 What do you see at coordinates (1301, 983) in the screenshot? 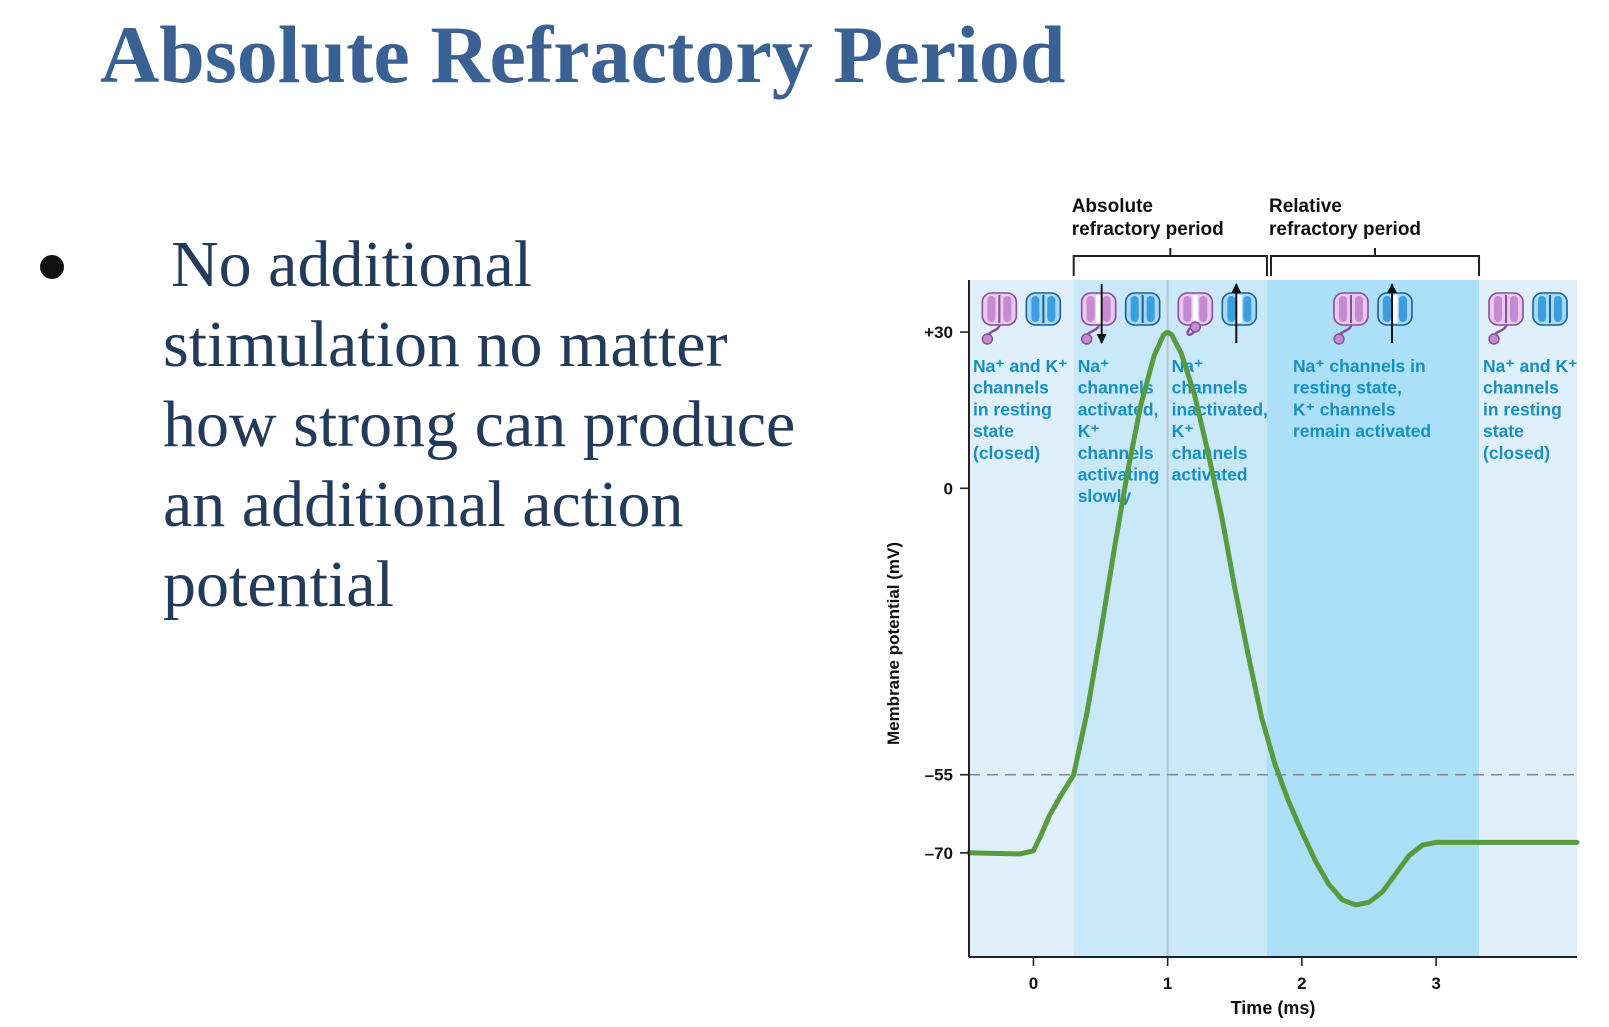
I see `x-tick-label: 2` at bounding box center [1301, 983].